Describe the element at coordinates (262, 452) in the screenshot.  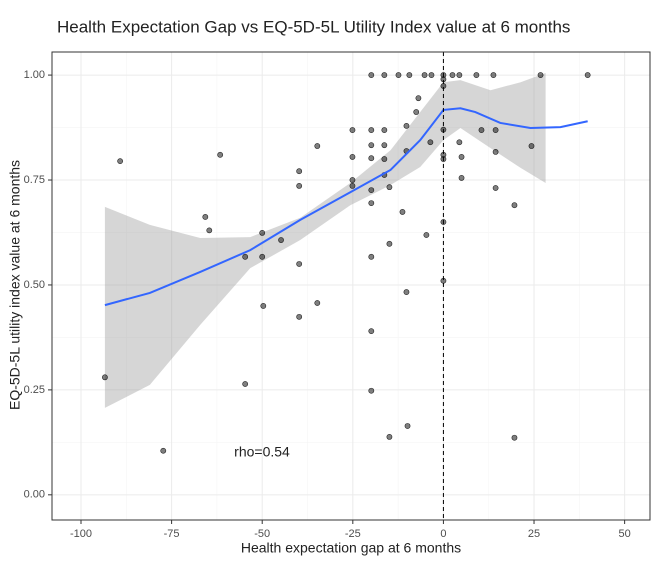
I see `annotation: rho=0.54` at that location.